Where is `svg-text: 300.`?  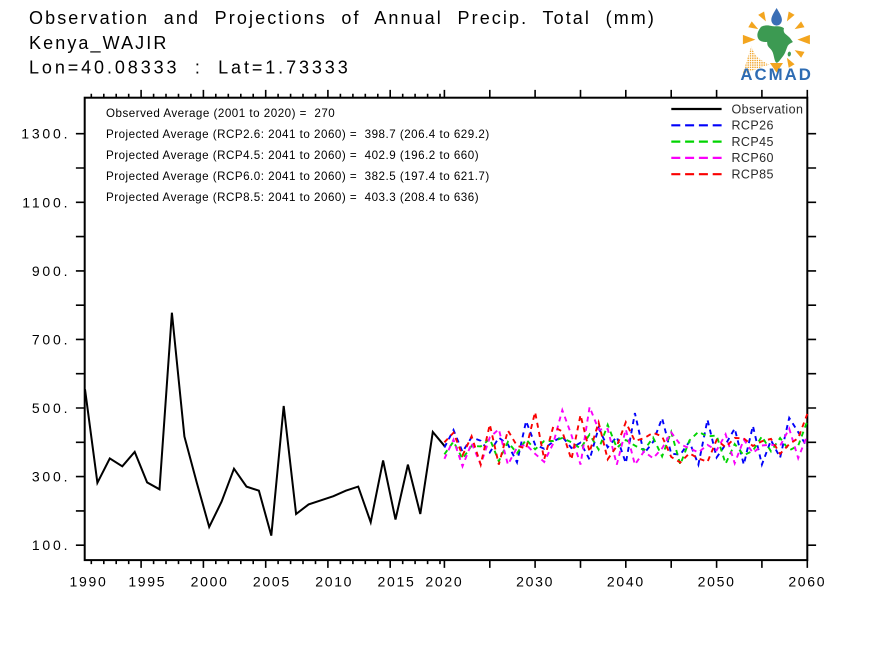
svg-text: 300. is located at coordinates (51, 477).